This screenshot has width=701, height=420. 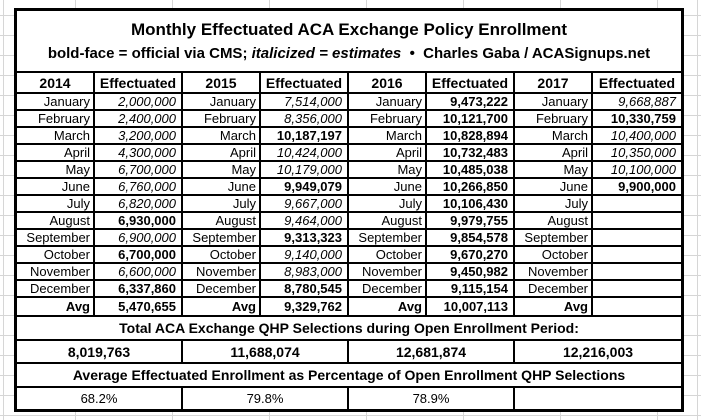 I want to click on value-cell-2016-july: 10,106,430, so click(x=471, y=204).